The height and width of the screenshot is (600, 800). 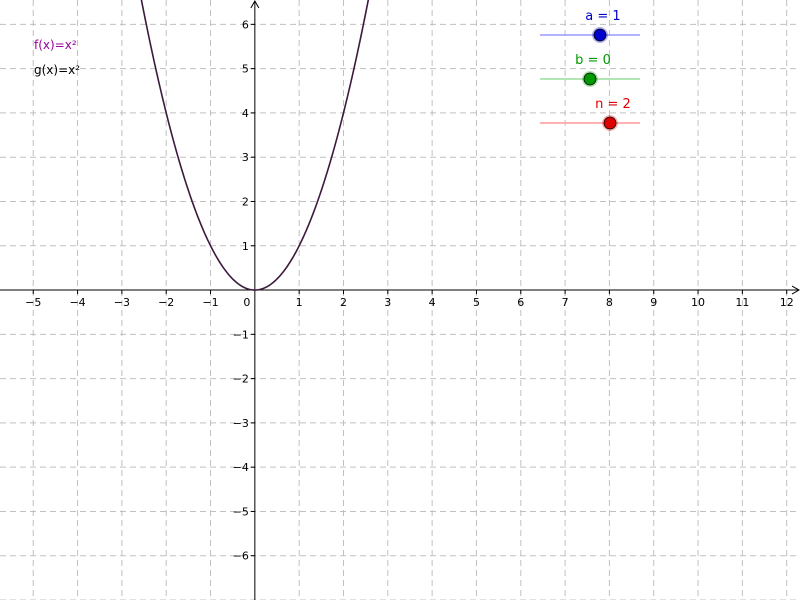 What do you see at coordinates (795, 290) in the screenshot?
I see `x-axis-arrow-icon` at bounding box center [795, 290].